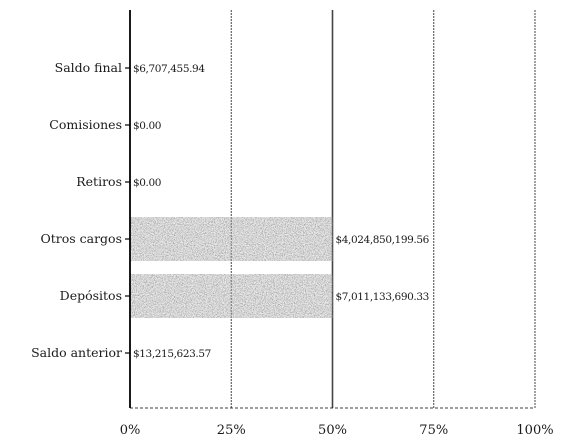  Describe the element at coordinates (231, 430) in the screenshot. I see `x-tick-label: 25%` at that location.